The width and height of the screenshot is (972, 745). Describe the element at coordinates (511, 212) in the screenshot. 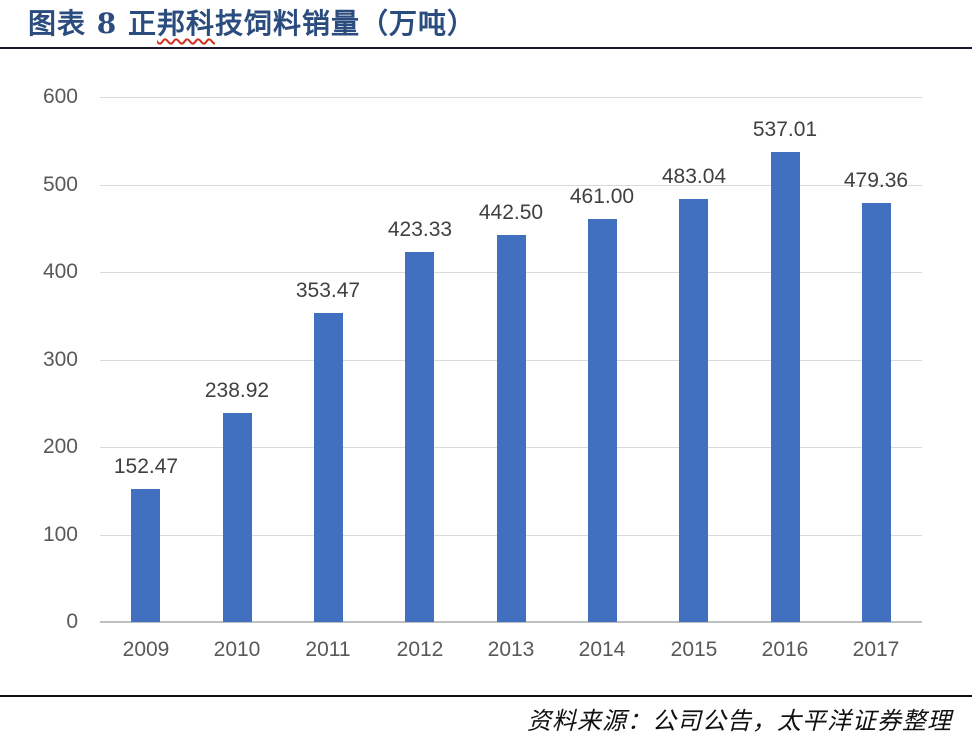

I see `bar-value-label: 442.50` at that location.